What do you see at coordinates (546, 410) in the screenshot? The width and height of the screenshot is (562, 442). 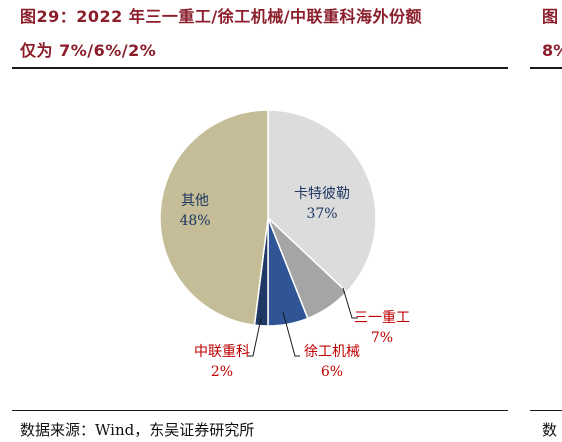 I see `adjacent-source-divider` at bounding box center [546, 410].